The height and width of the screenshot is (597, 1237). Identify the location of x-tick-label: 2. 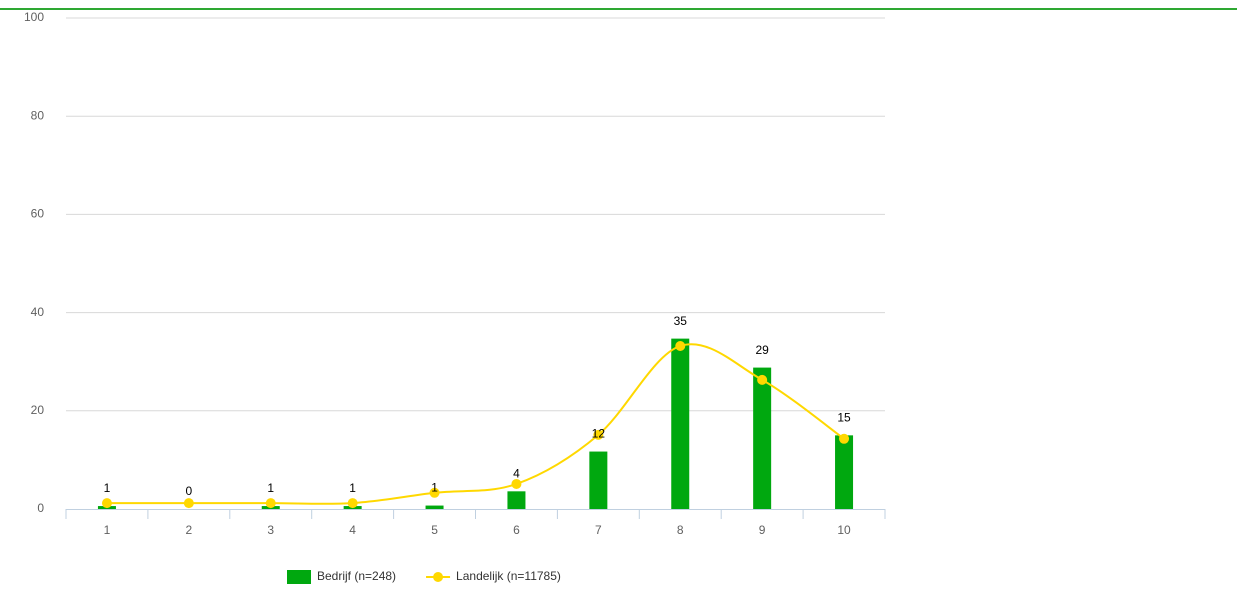
(189, 530).